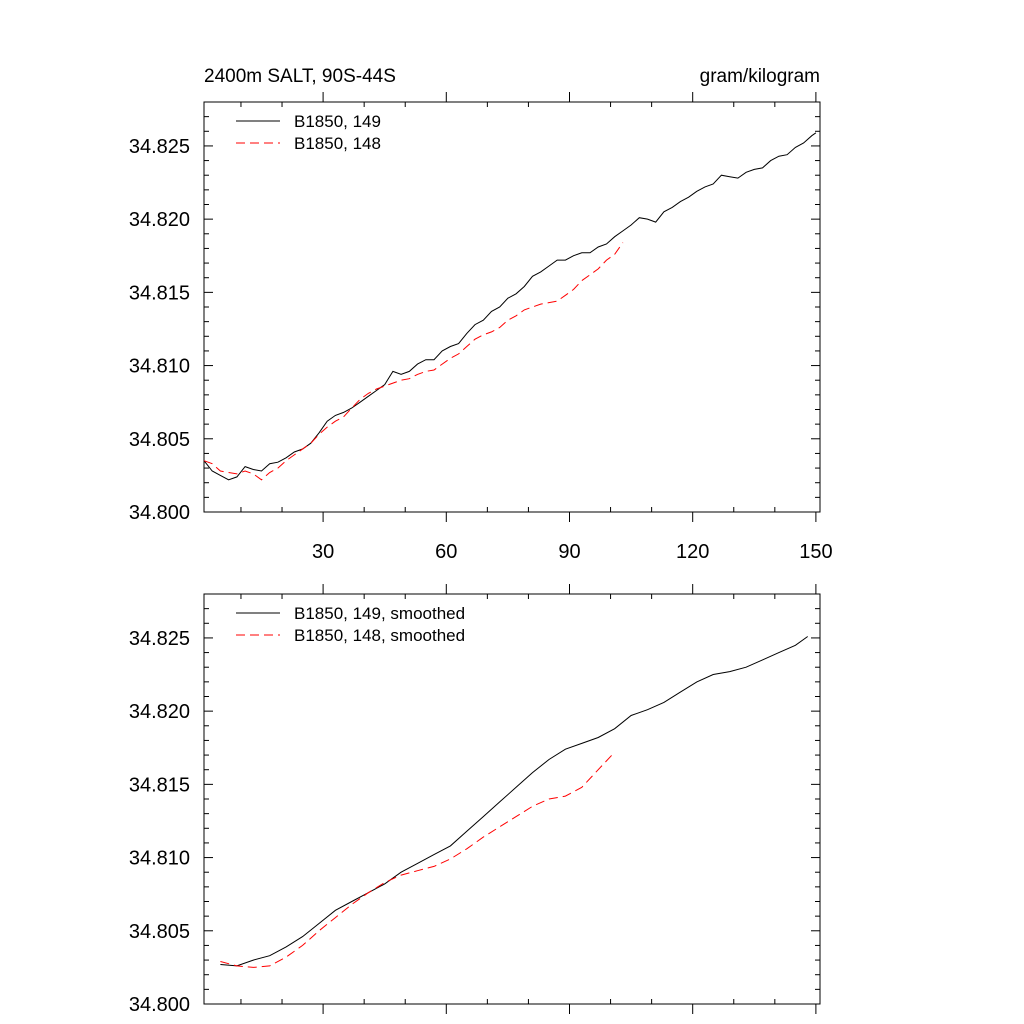  What do you see at coordinates (308, 132) in the screenshot?
I see `top-legend: B1850, 149 B1850, 148` at bounding box center [308, 132].